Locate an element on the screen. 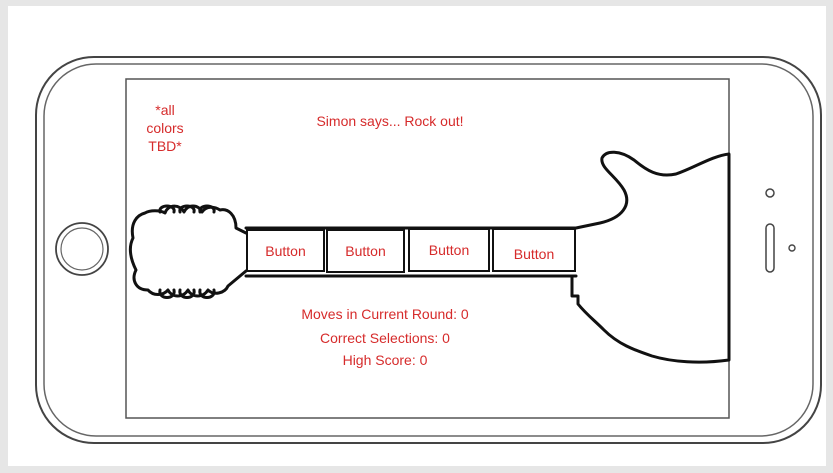 This screenshot has width=833, height=473. colors-note-line-1: *all is located at coordinates (165, 110).